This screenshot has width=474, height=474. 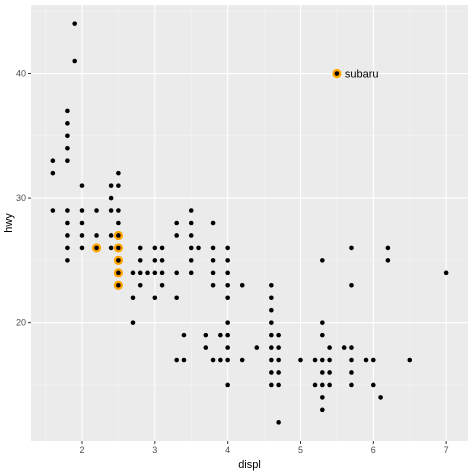 What do you see at coordinates (362, 75) in the screenshot?
I see `annotation-label: subaru` at bounding box center [362, 75].